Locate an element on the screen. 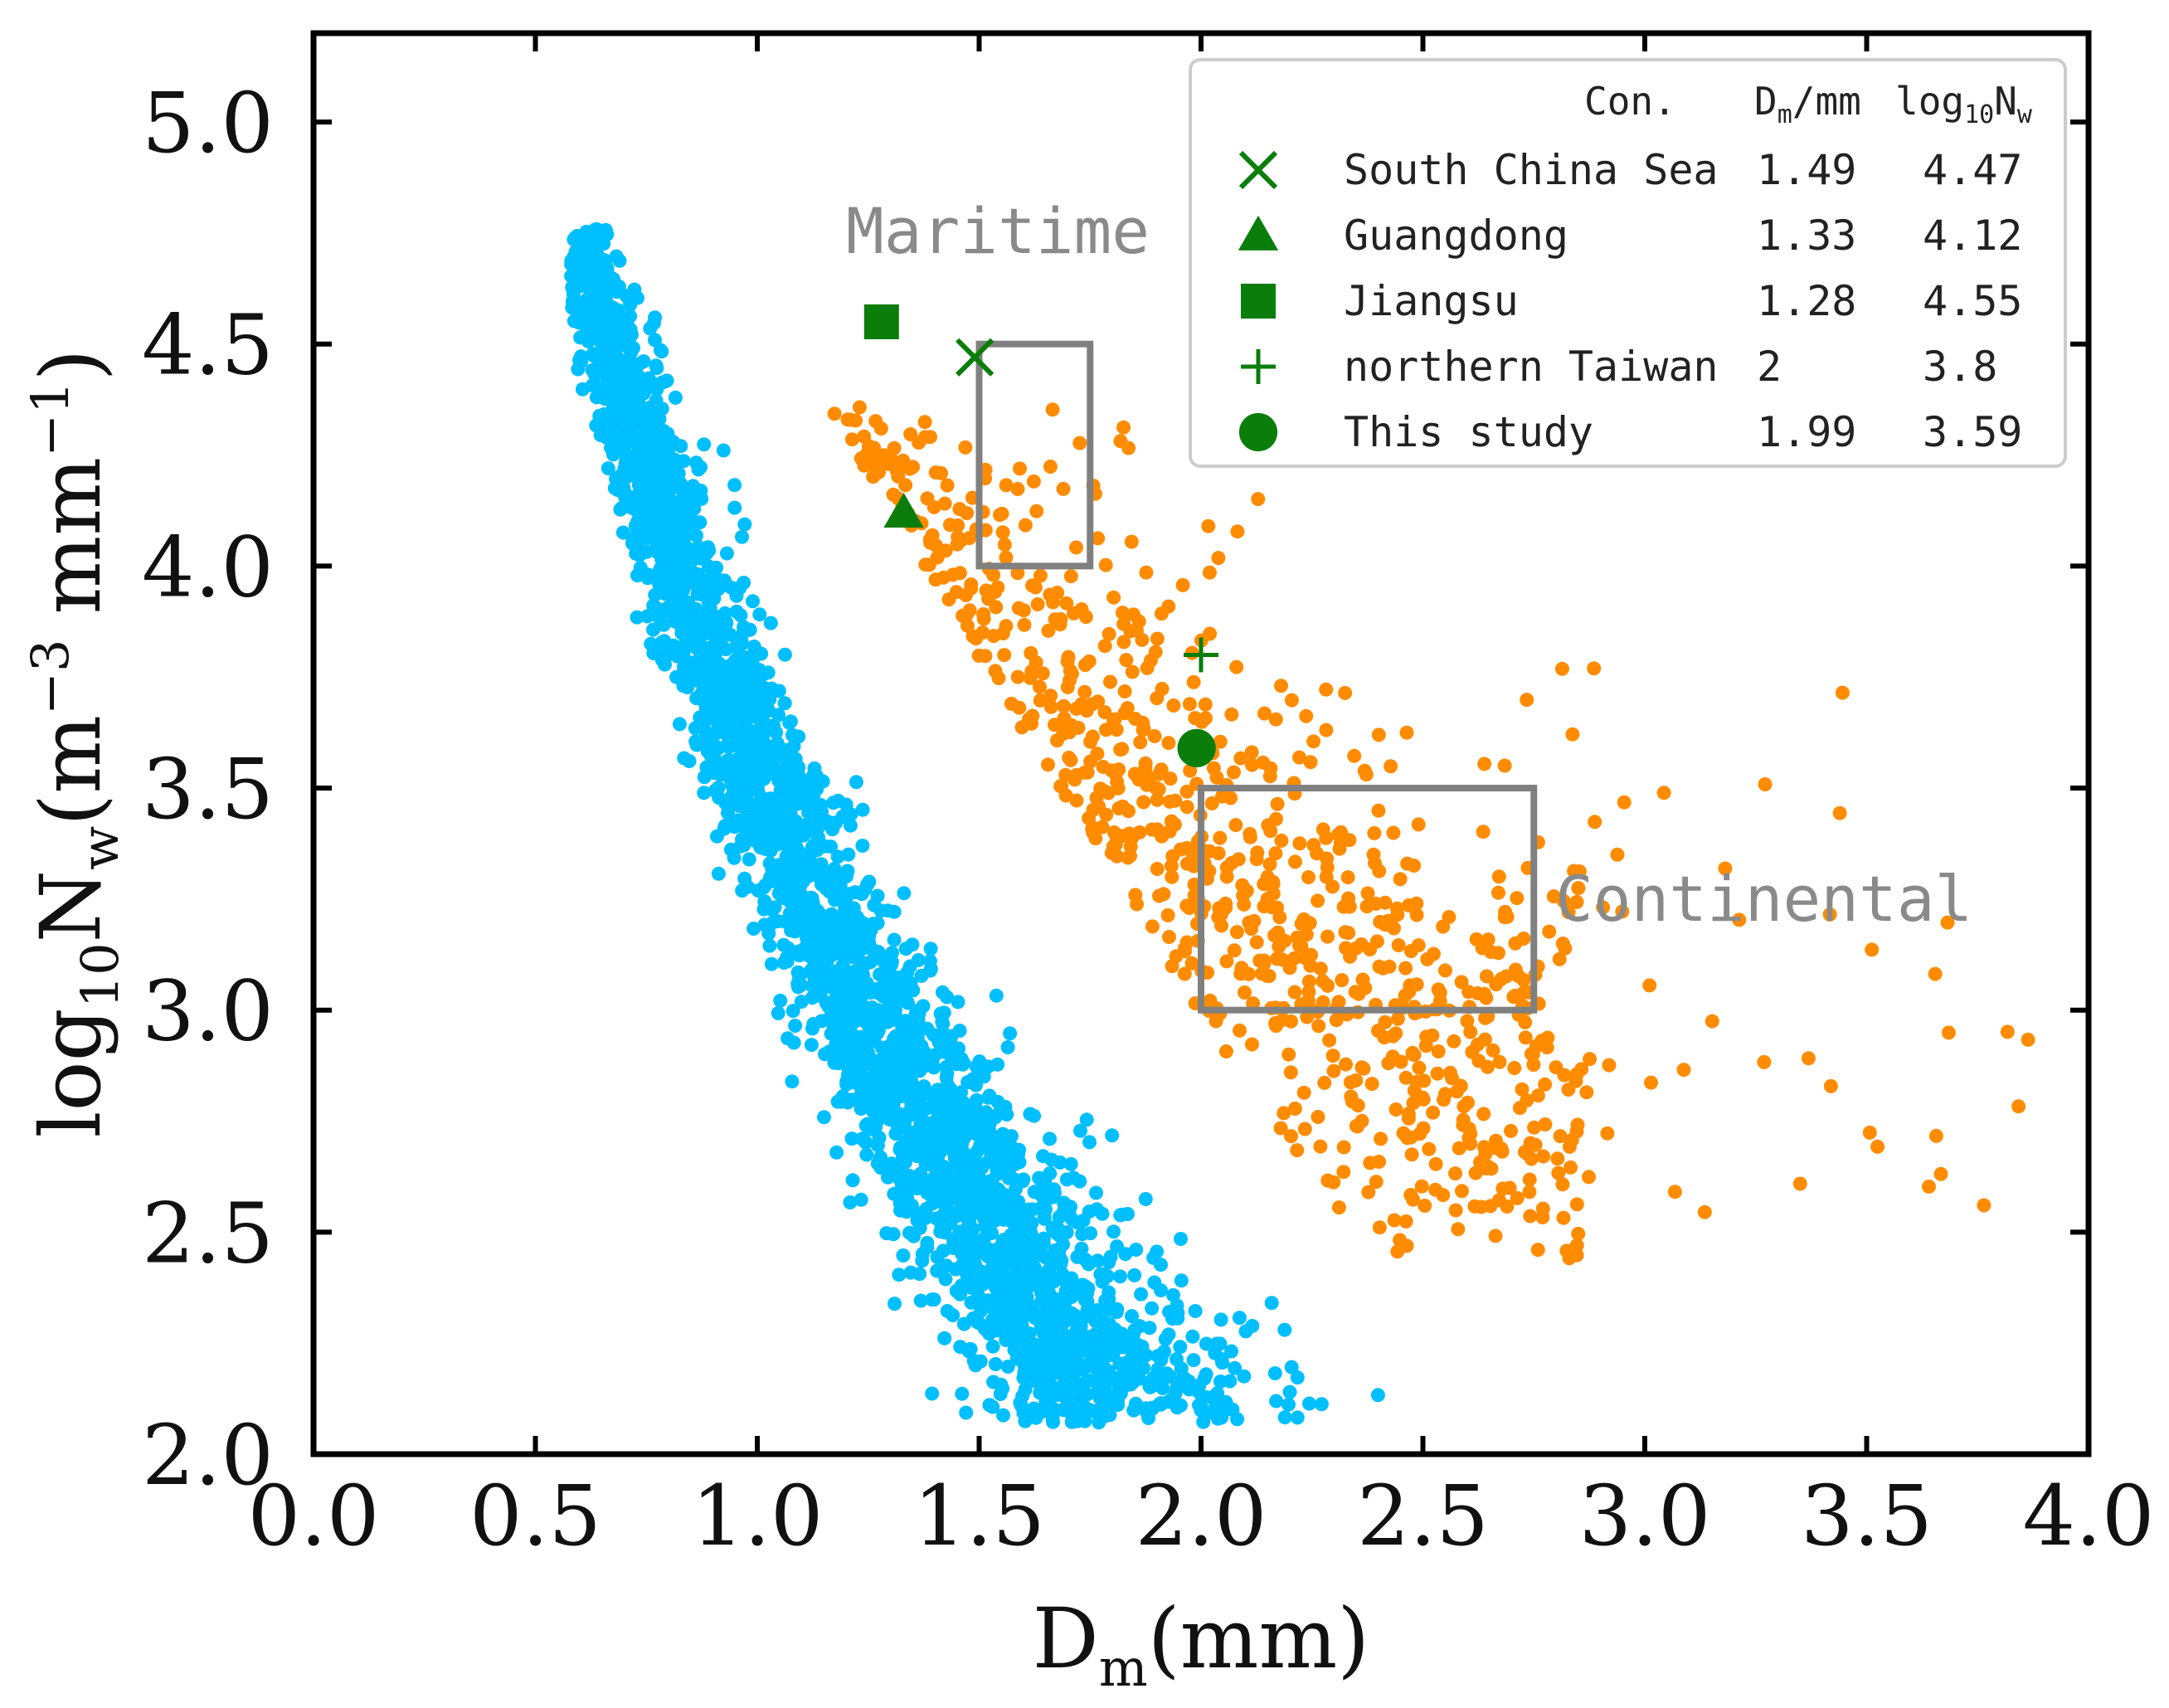 This screenshot has width=2169, height=1708. x-tick-label: 1.5 is located at coordinates (979, 1515).